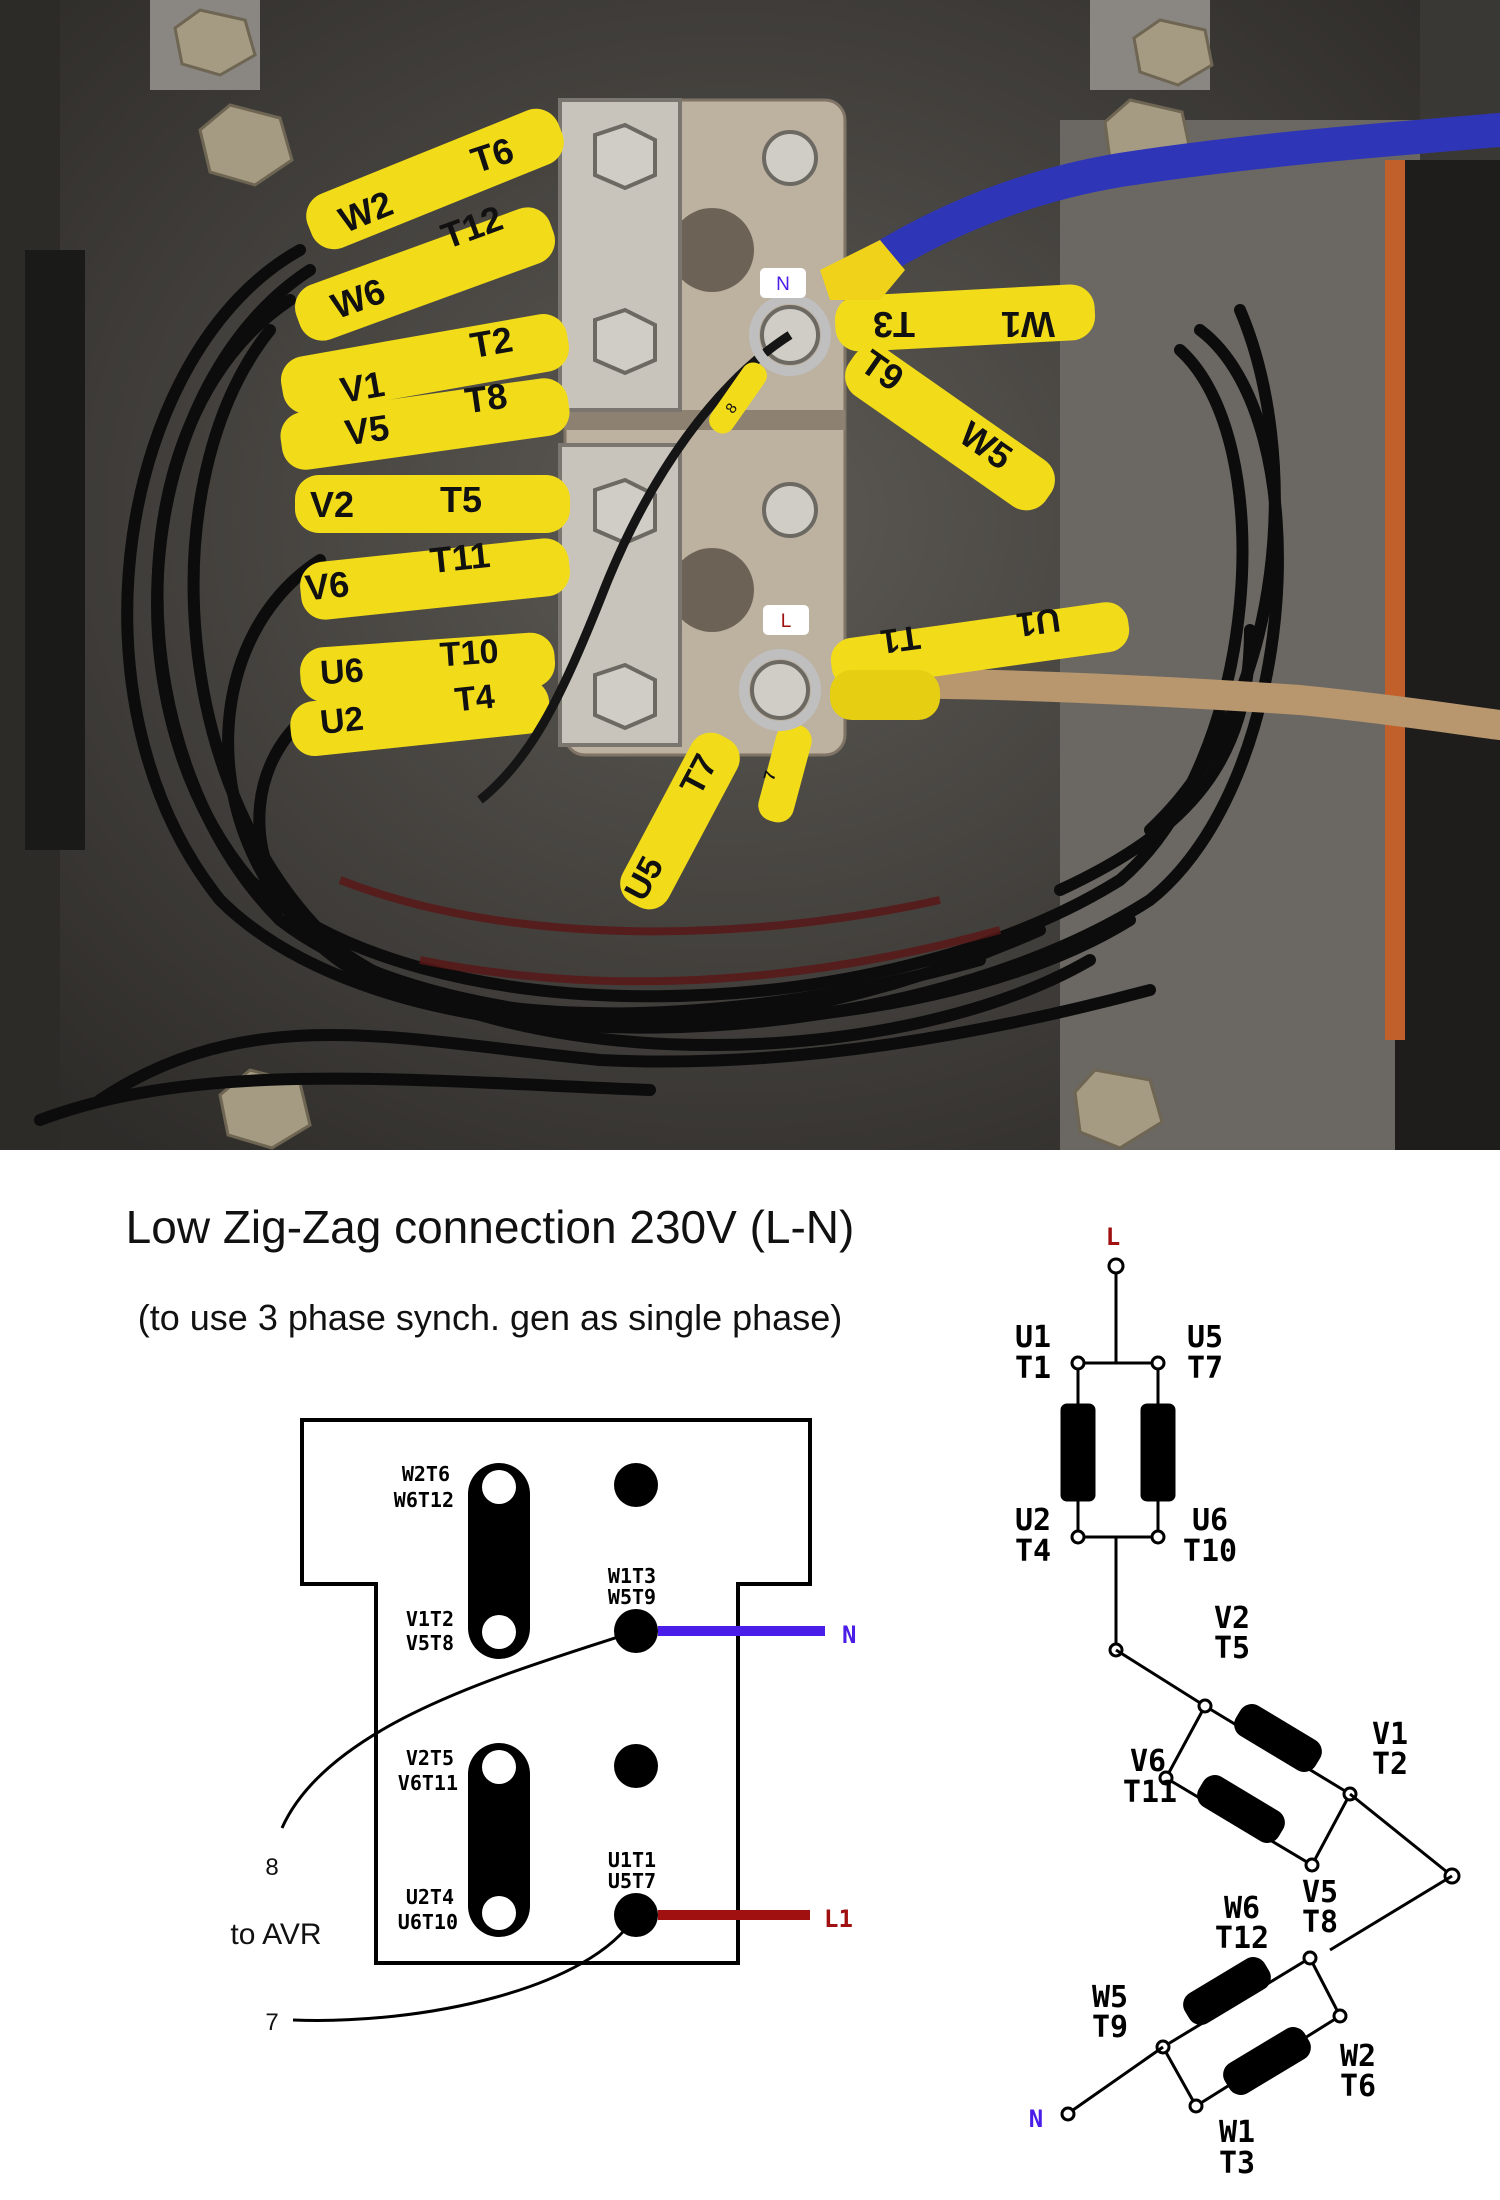 This screenshot has height=2200, width=1500. What do you see at coordinates (430, 1897) in the screenshot?
I see `terminal-label: U2T4` at bounding box center [430, 1897].